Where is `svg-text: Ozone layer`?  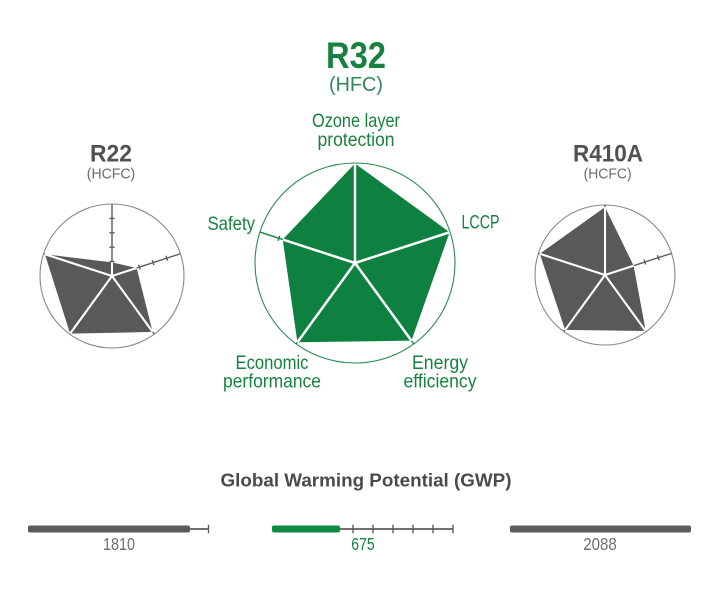 svg-text: Ozone layer is located at coordinates (356, 121).